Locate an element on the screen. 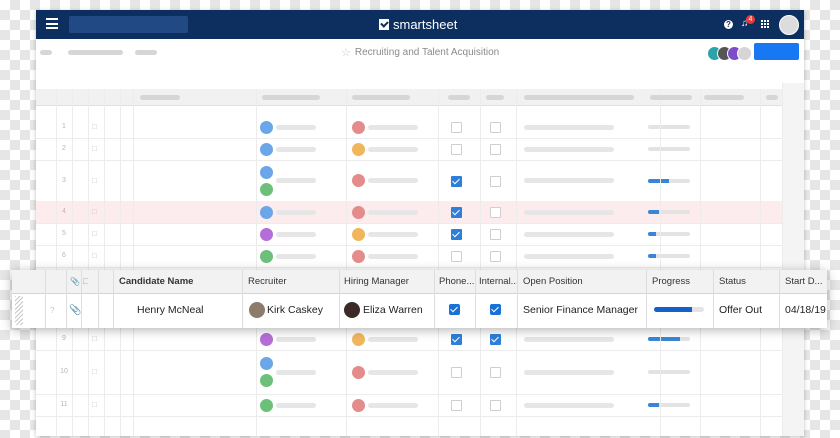  open-position-cell: Senior Finance Manager is located at coordinates (580, 310).